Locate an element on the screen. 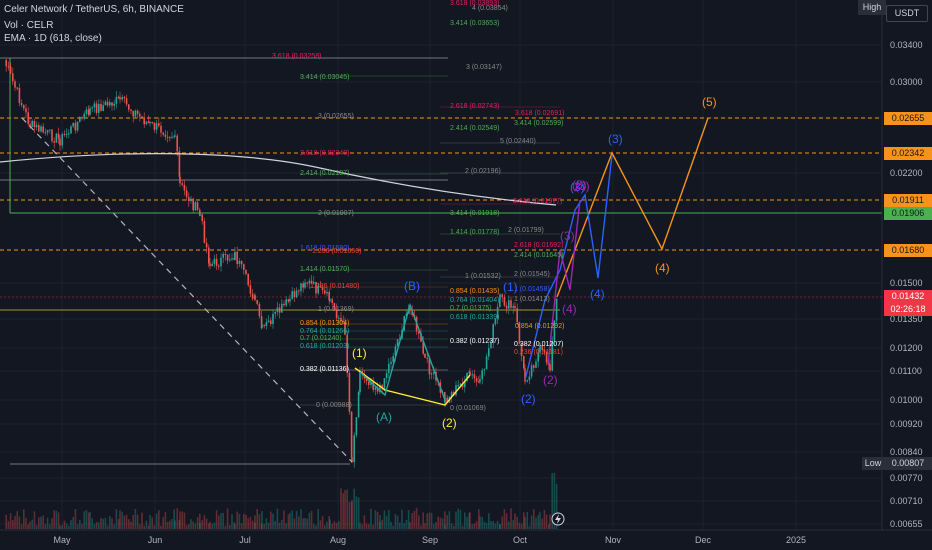 Image resolution: width=932 pixels, height=550 pixels. time-axis: May Jun Jul Aug Sep Oct Nov Dec 2025 is located at coordinates (466, 537).